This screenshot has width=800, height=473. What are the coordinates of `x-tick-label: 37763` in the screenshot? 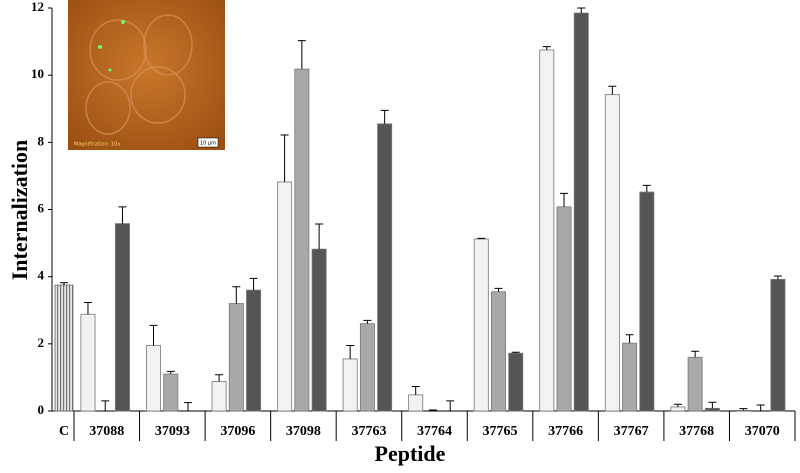 It's located at (368, 431).